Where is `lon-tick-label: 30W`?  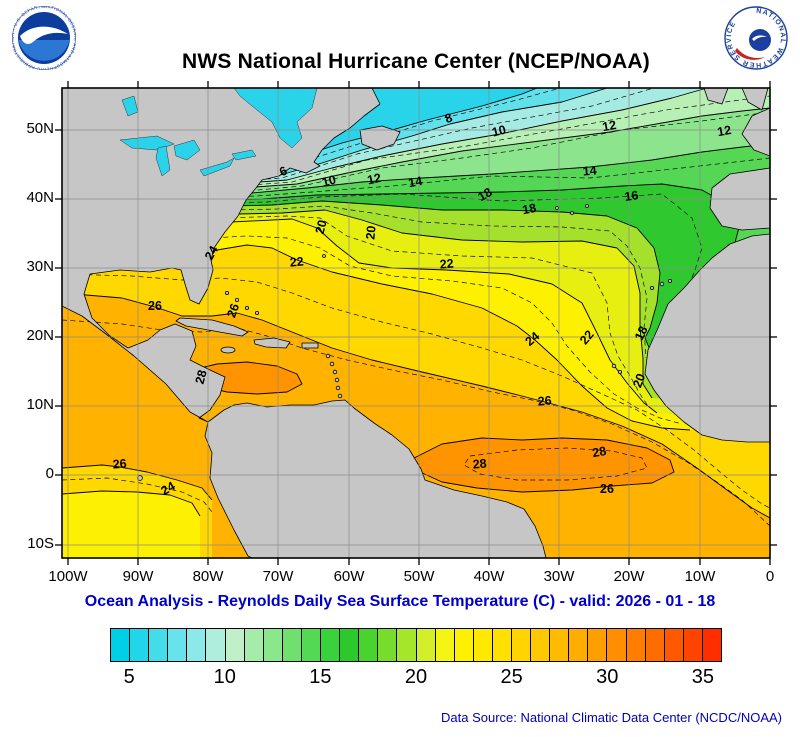
lon-tick-label: 30W is located at coordinates (559, 576).